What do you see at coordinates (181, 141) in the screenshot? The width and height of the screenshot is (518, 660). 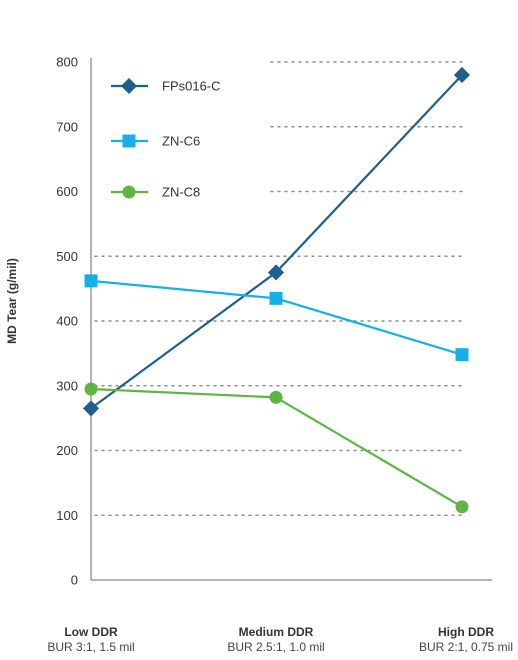 I see `legend-label-1: ZN-C6` at bounding box center [181, 141].